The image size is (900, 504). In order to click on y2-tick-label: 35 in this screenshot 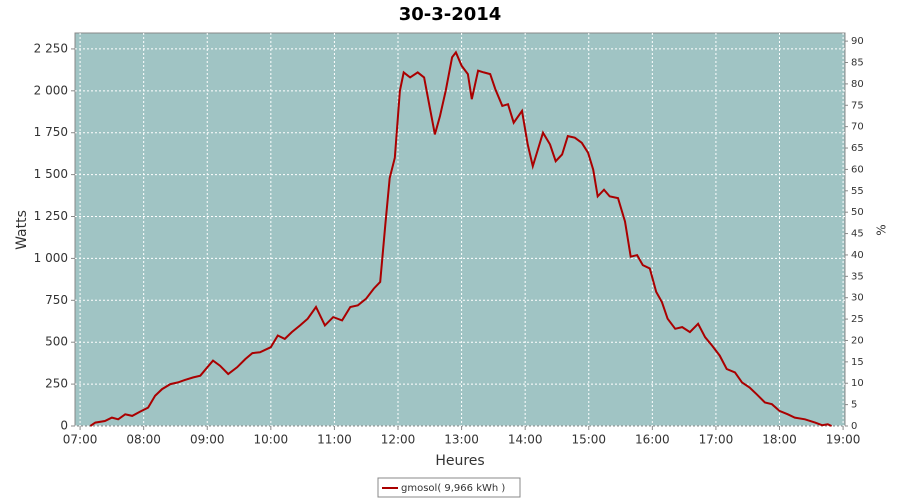, I will do `click(857, 276)`.